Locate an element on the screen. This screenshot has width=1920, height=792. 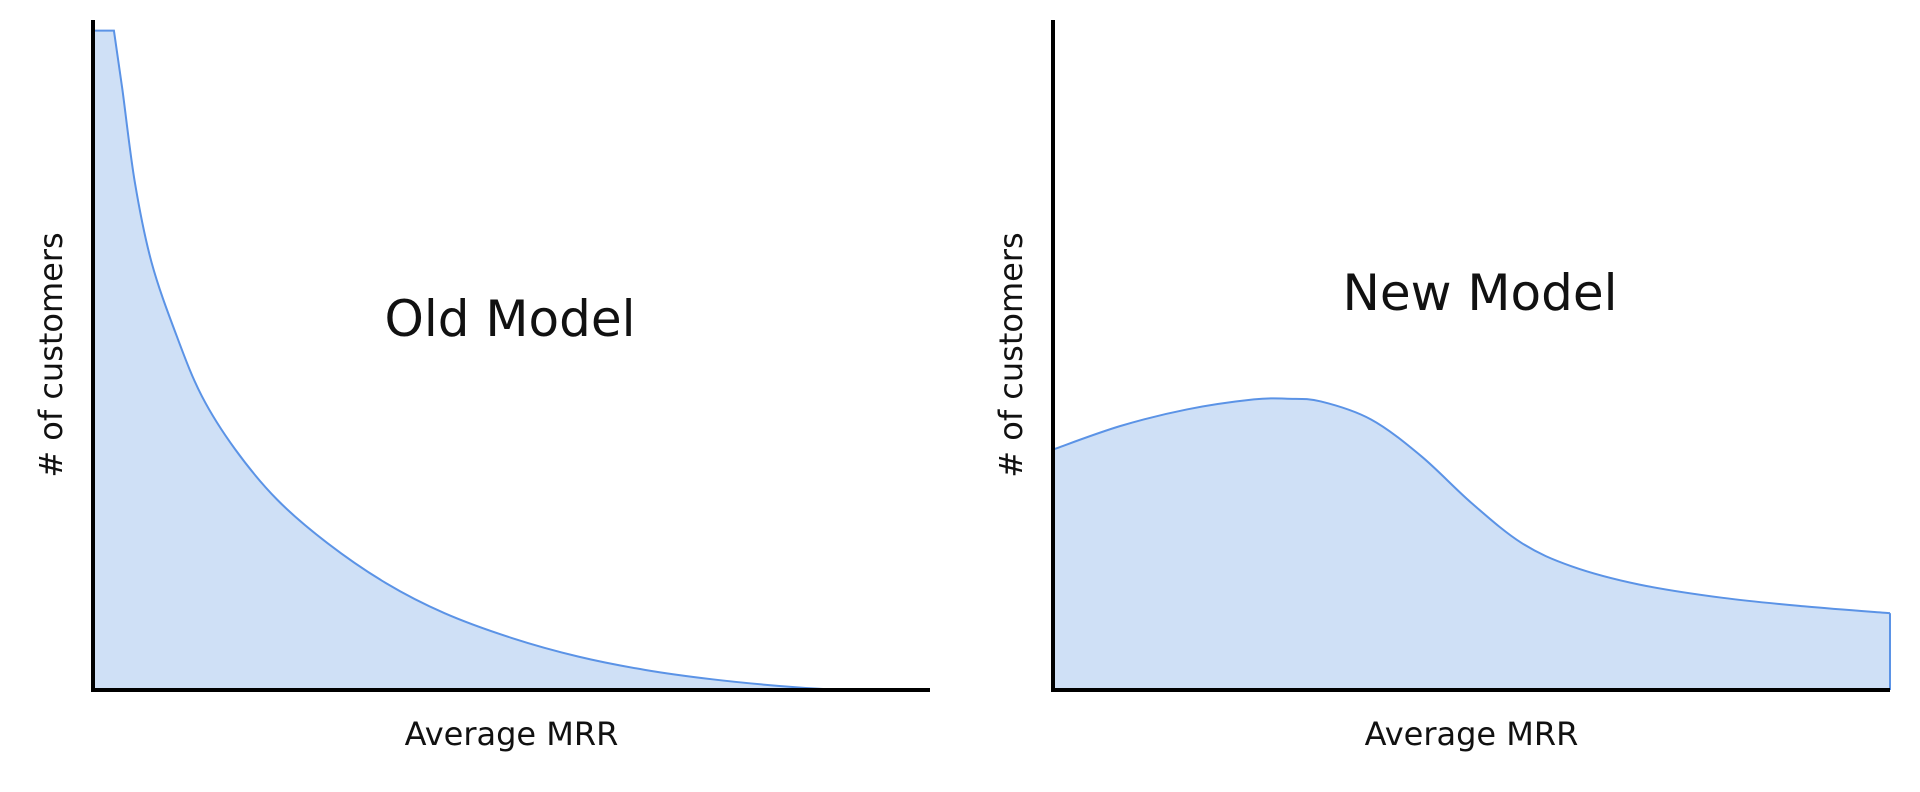
old-model-x-axis-label: Average MRR is located at coordinates (512, 734).